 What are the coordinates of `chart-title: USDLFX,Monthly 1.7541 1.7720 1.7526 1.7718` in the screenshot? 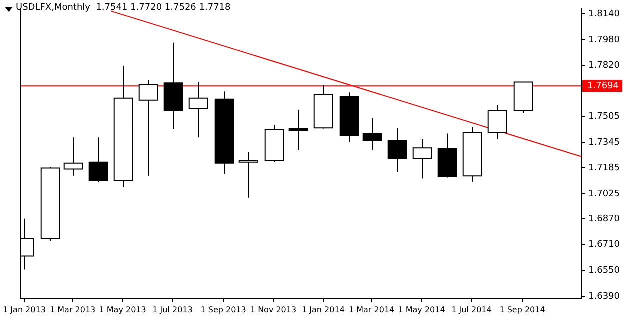 It's located at (123, 8).